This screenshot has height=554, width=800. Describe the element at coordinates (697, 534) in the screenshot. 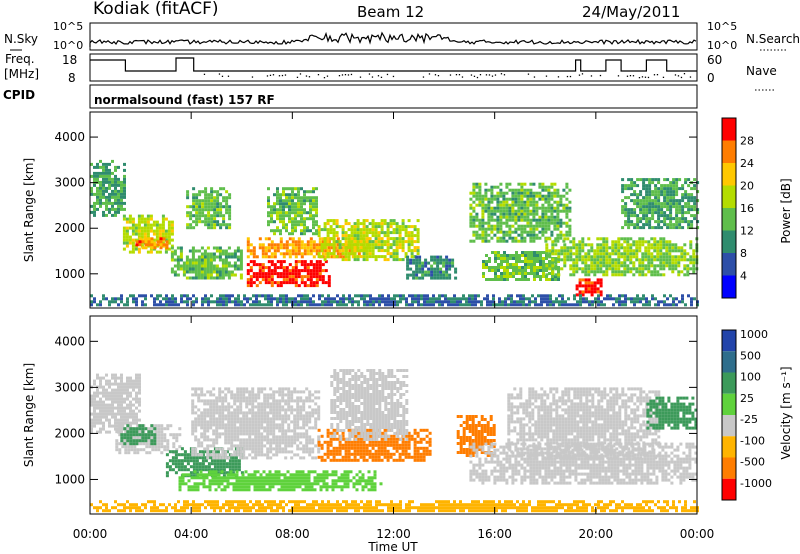

I see `x-tick-label: 00:00` at that location.